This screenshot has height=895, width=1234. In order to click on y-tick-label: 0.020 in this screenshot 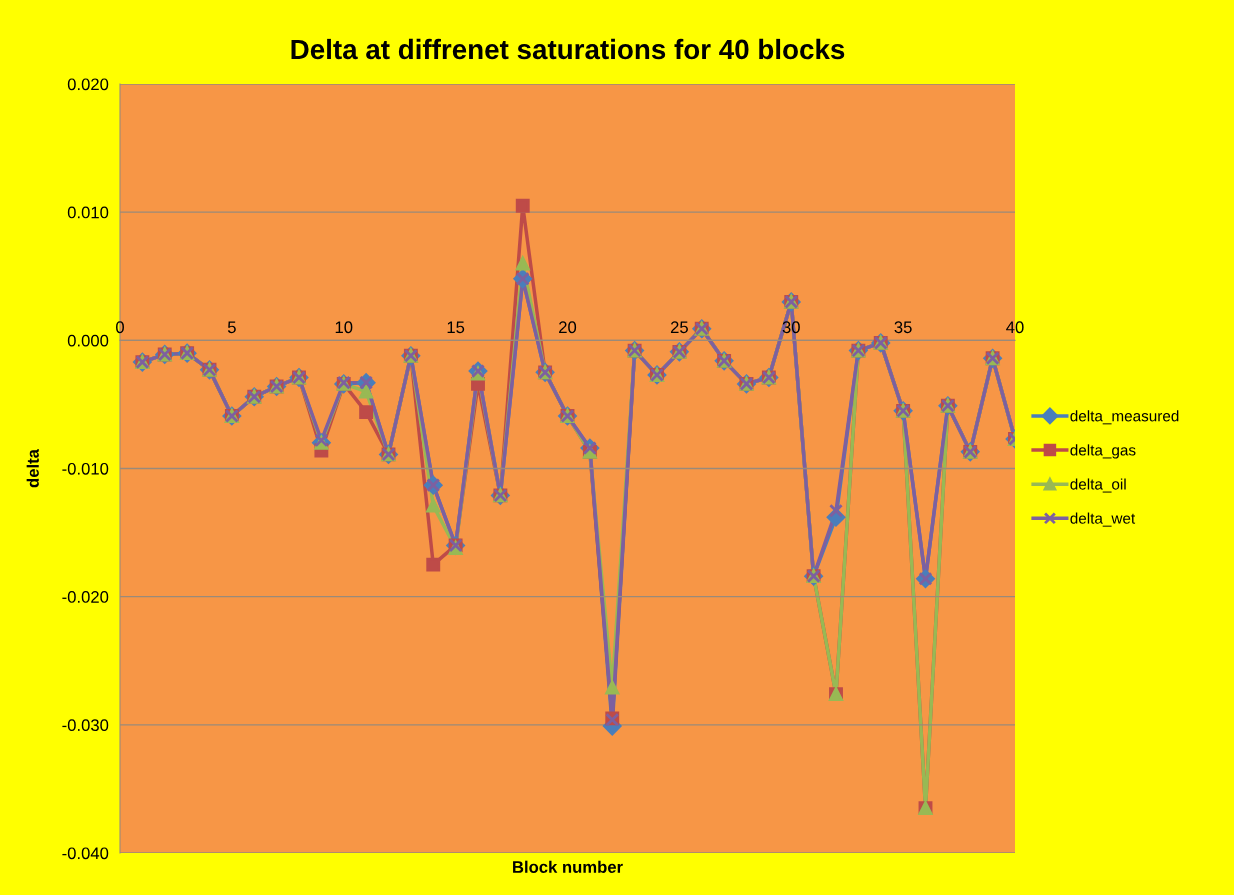, I will do `click(88, 84)`.